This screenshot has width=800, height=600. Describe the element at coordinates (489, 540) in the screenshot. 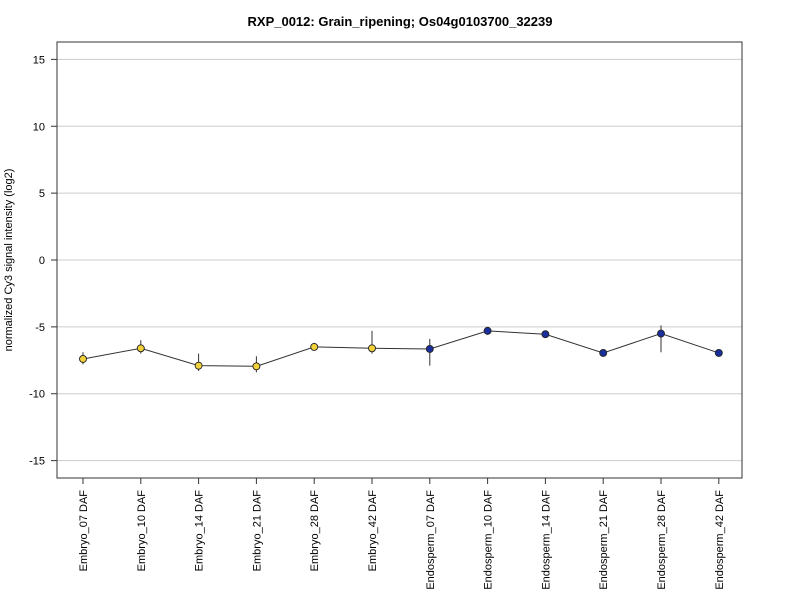

I see `x-tick-label: Endosperm_10 DAF` at that location.